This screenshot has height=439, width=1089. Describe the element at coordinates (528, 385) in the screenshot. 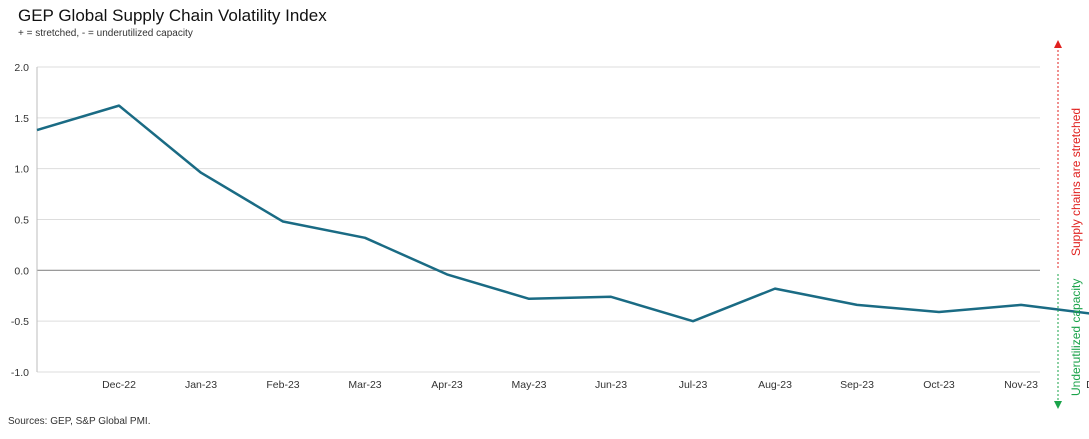

I see `x-tick-label: May-23` at that location.